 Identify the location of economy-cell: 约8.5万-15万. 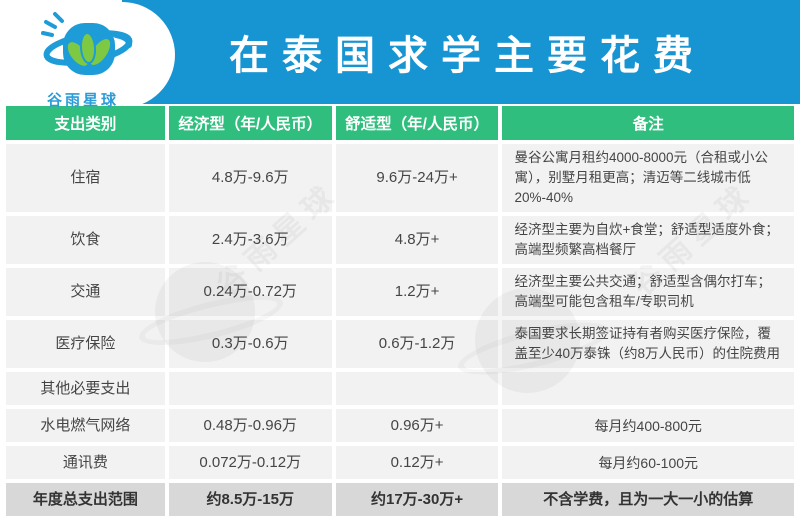
(250, 499).